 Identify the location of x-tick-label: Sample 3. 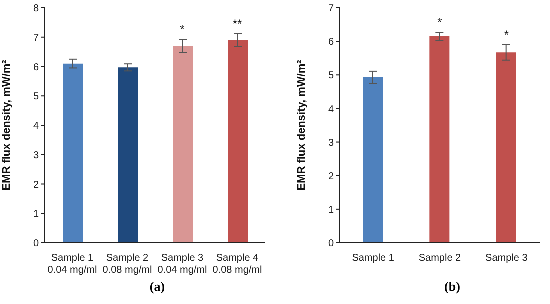
(507, 258).